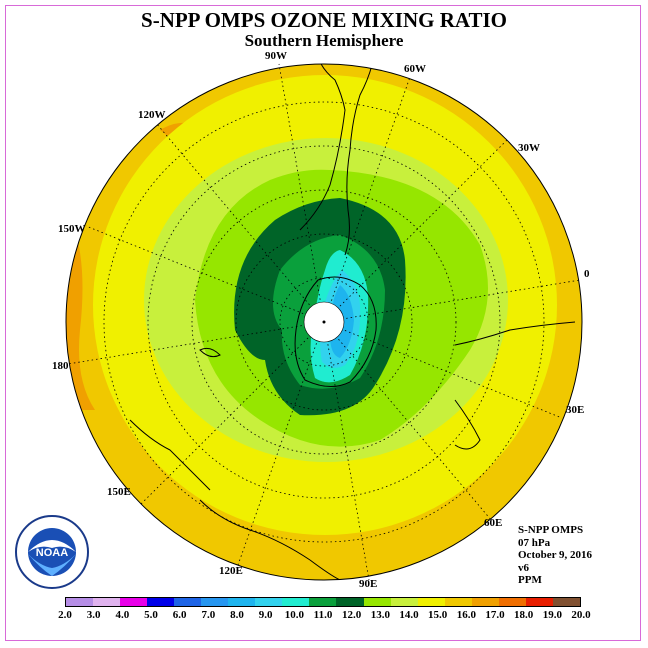  What do you see at coordinates (93, 615) in the screenshot?
I see `colorbar-tick-label: 3.0` at bounding box center [93, 615].